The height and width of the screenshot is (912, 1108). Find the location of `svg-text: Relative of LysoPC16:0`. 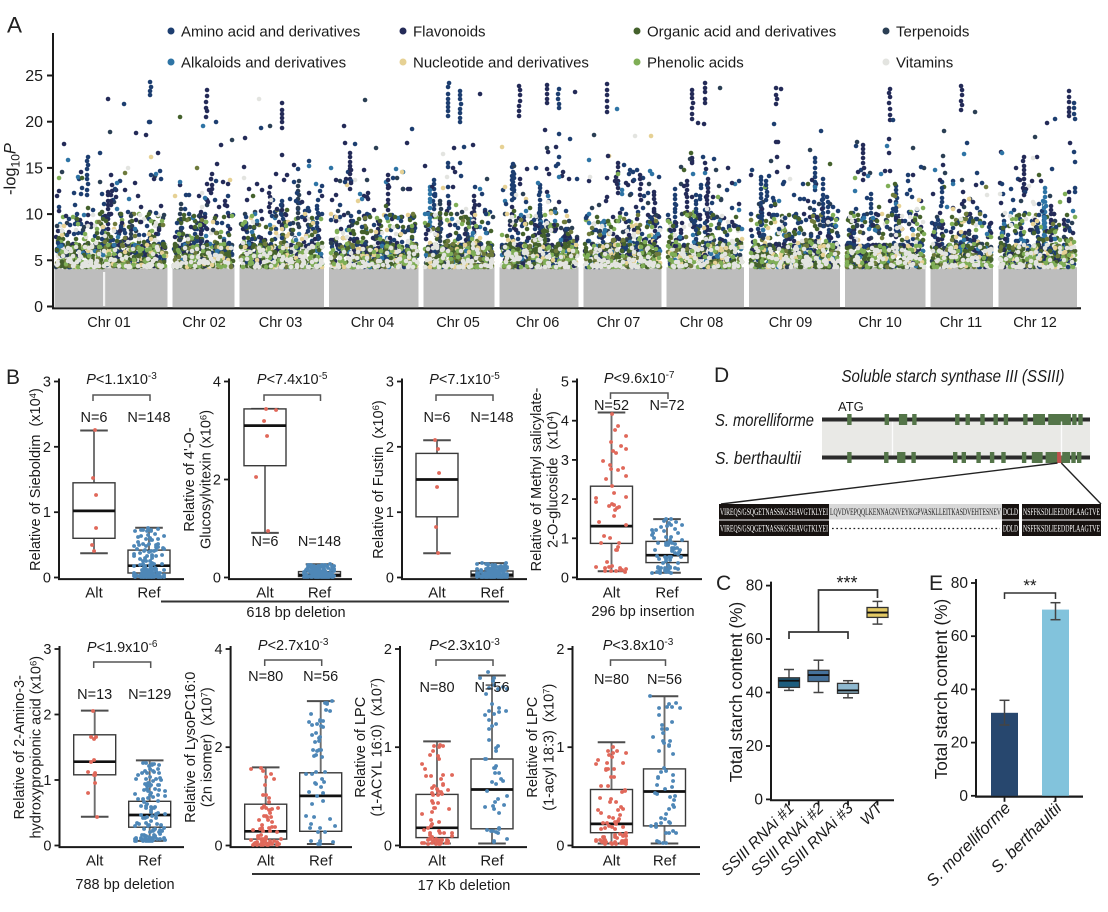

svg-text: Relative of LysoPC16:0 is located at coordinates (191, 747).